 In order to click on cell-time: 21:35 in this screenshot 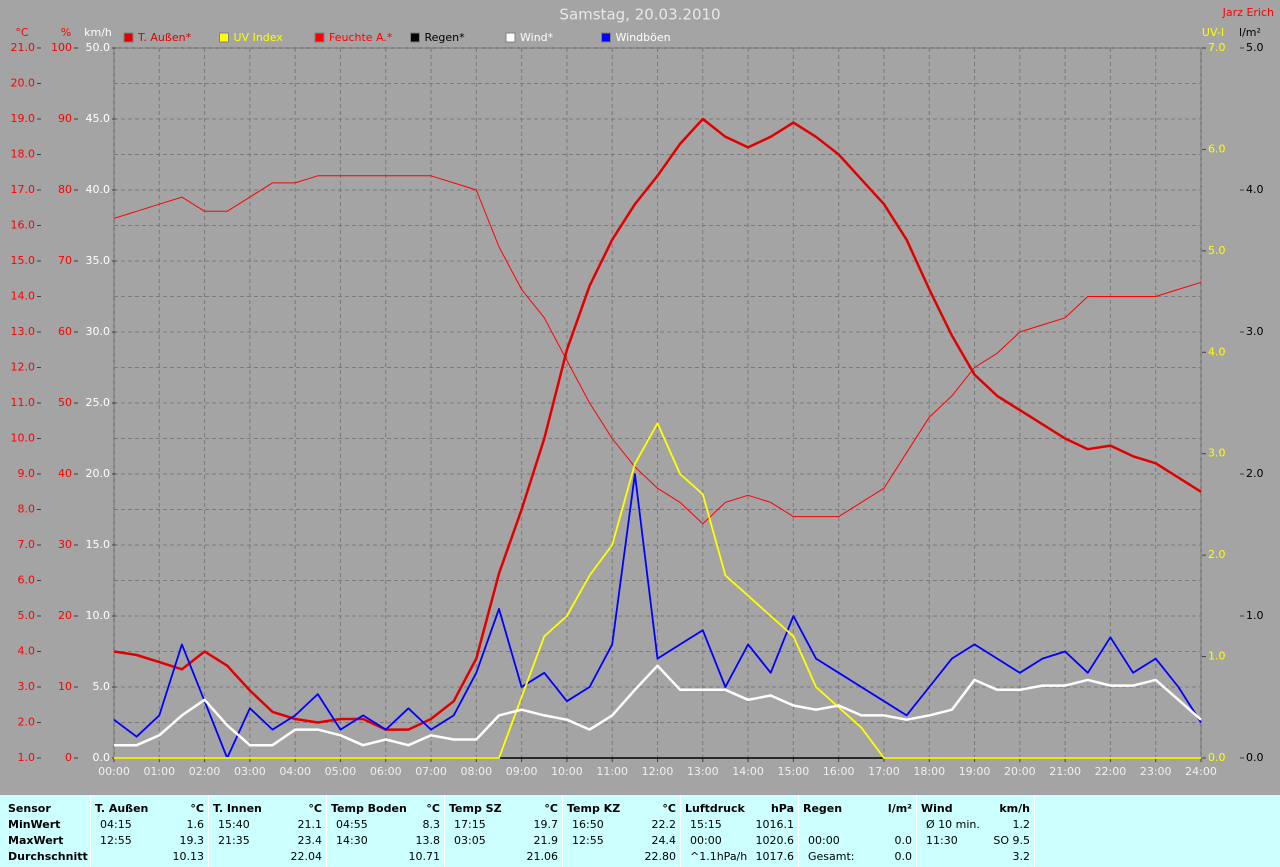, I will do `click(234, 840)`.